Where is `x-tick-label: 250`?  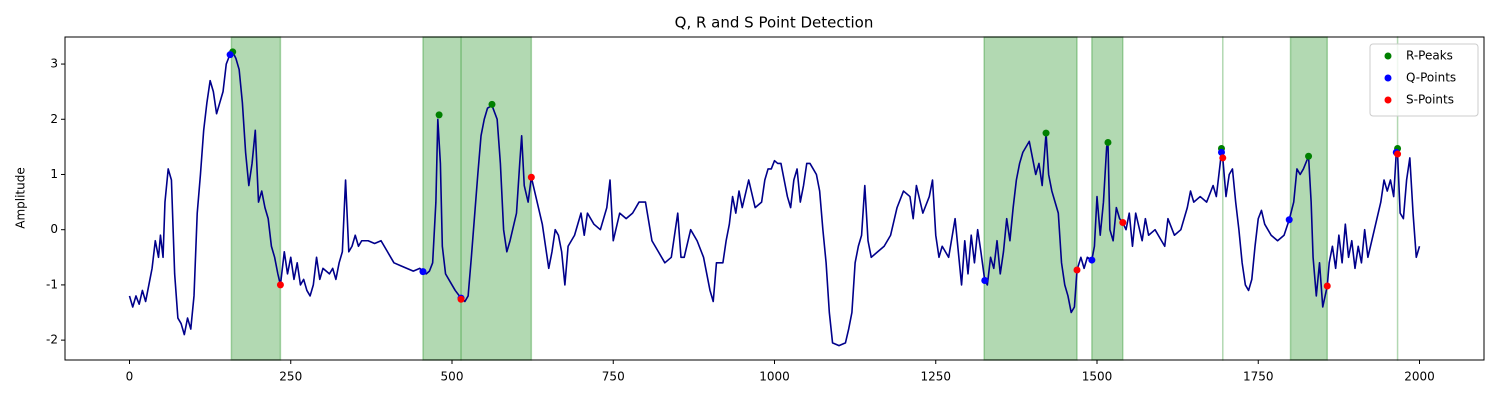 x-tick-label: 250 is located at coordinates (290, 377).